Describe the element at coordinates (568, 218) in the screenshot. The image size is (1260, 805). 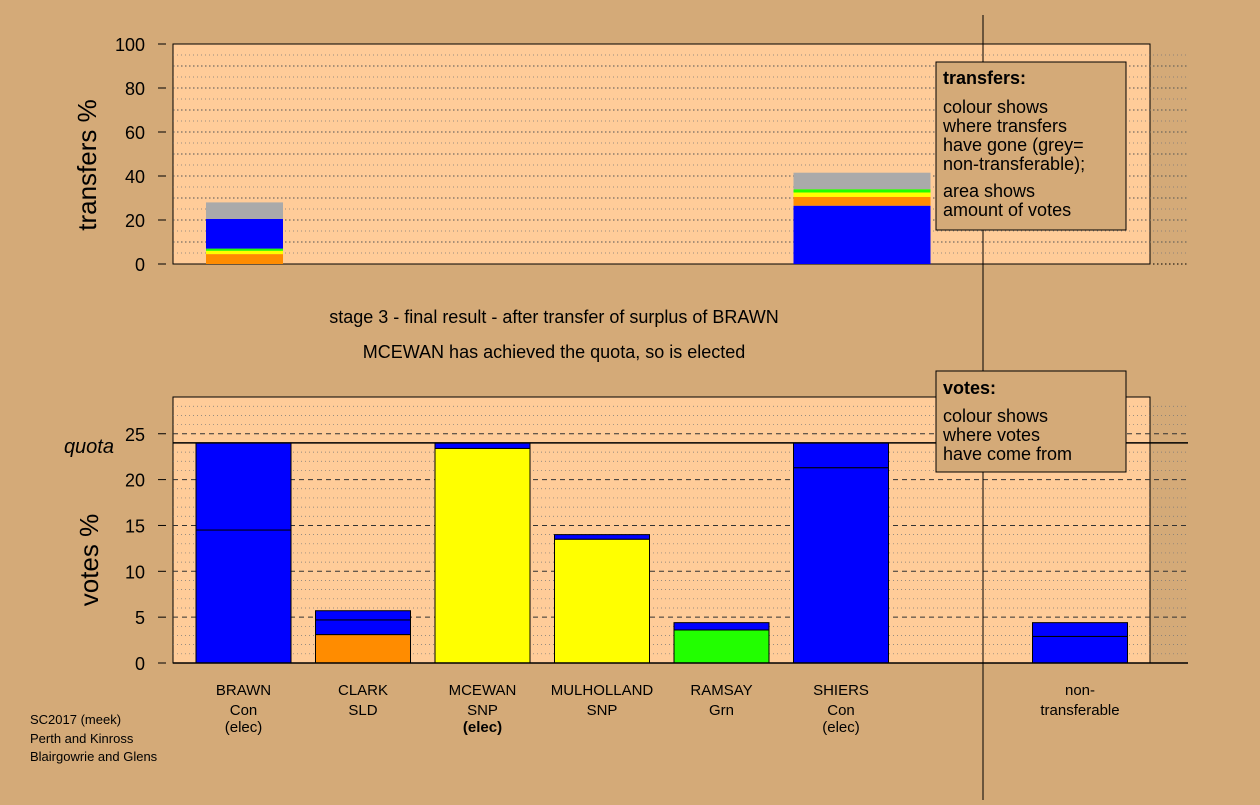
I see `transfers-bars` at that location.